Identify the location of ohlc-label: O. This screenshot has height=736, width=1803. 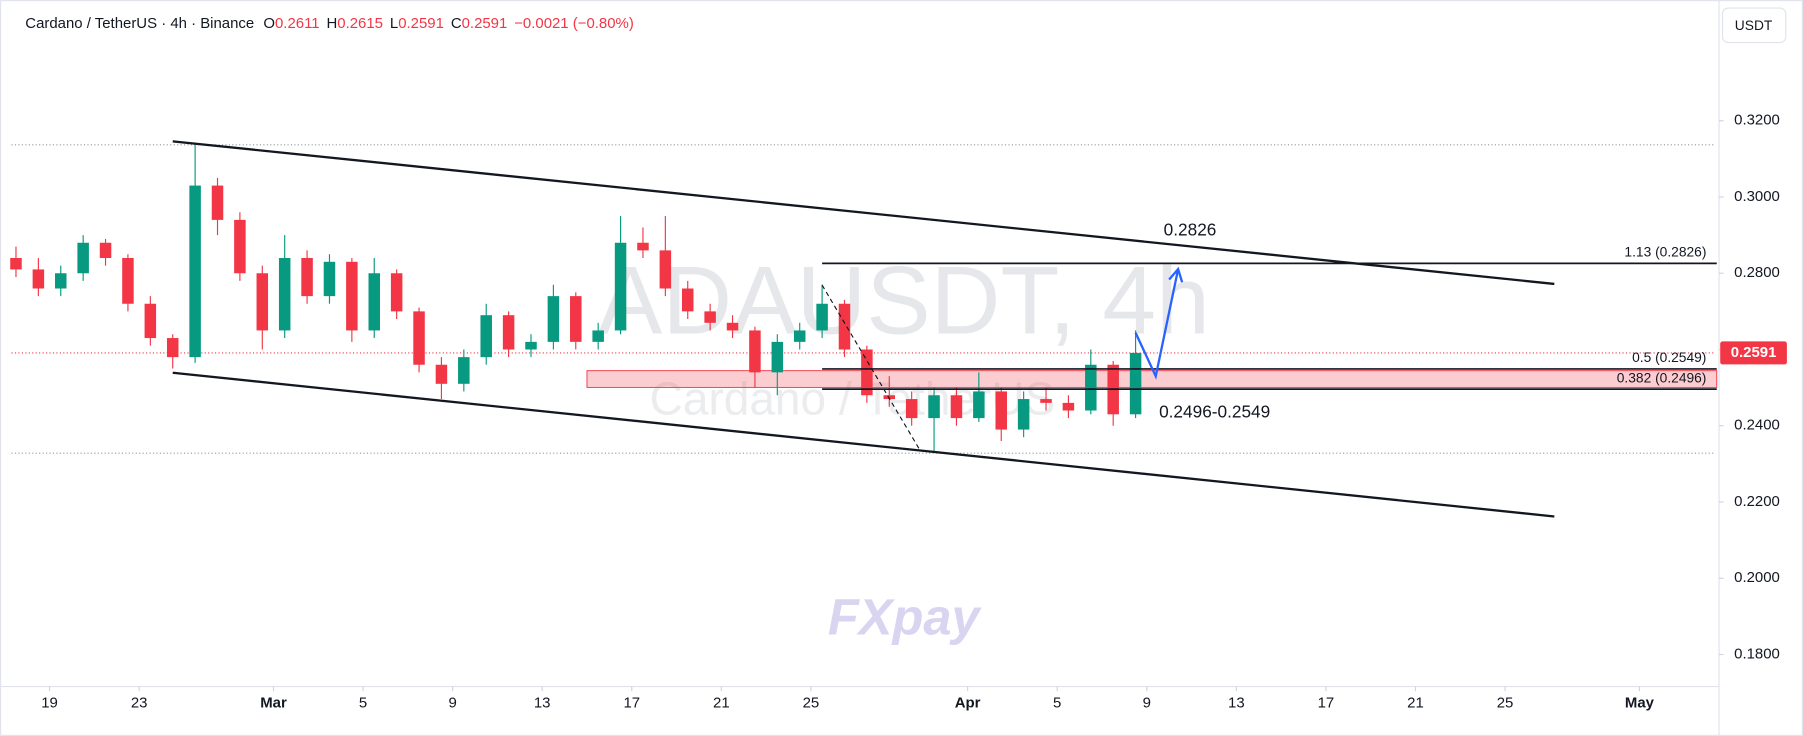
(269, 23).